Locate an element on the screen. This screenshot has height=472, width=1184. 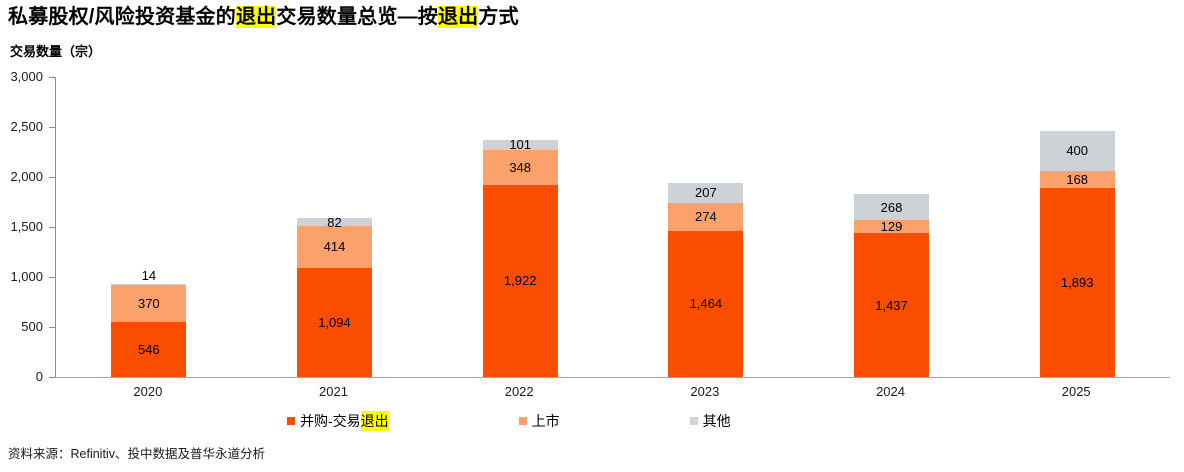
legend-swatch-merger-icon is located at coordinates (291, 421).